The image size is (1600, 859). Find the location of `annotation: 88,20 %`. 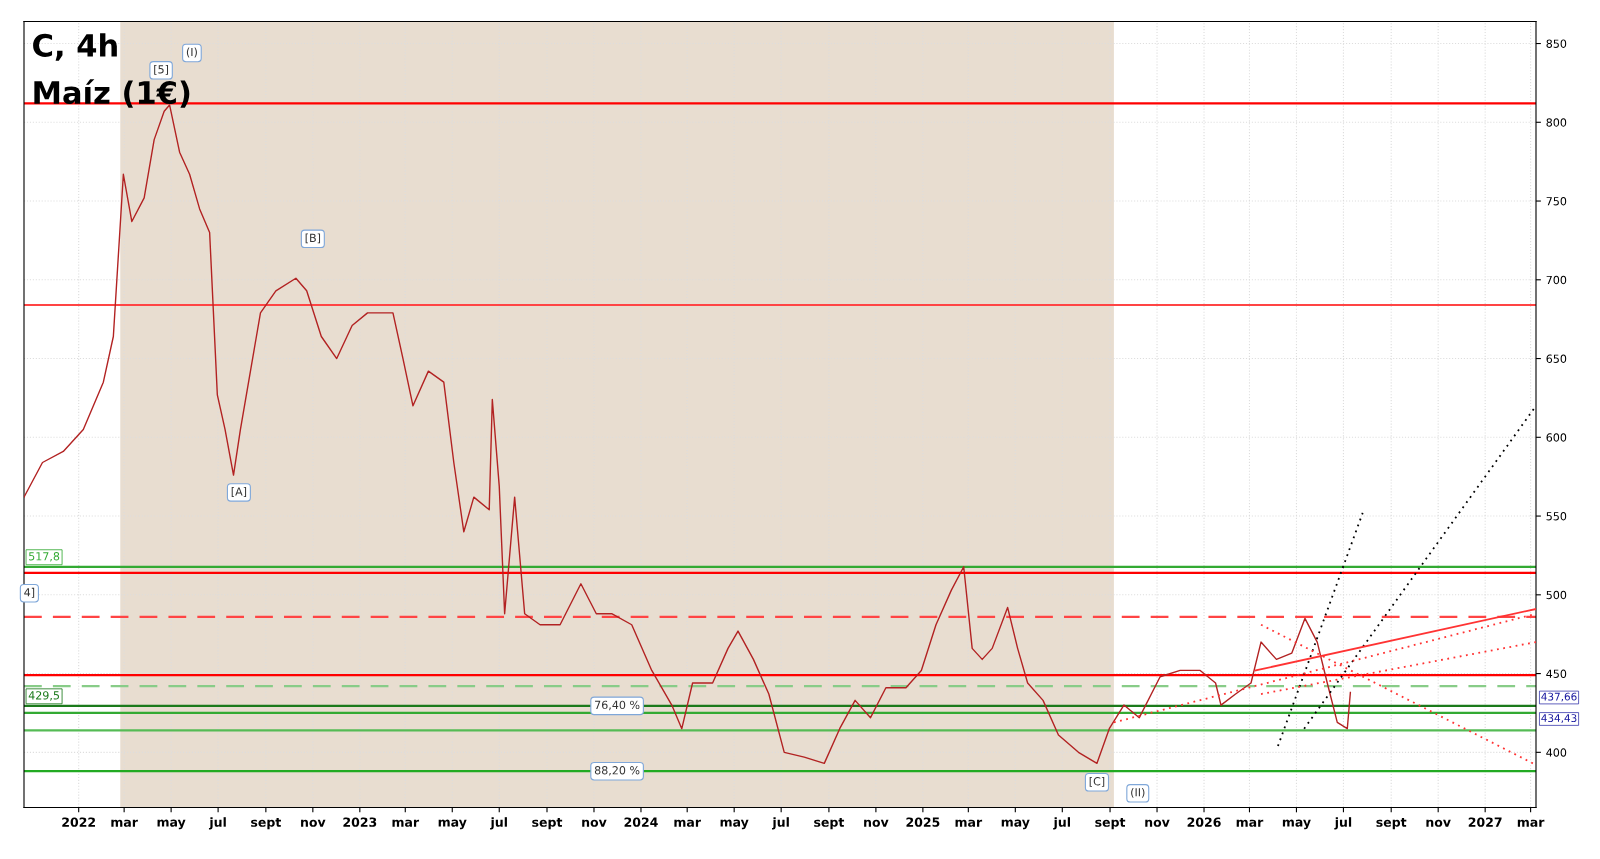

annotation: 88,20 % is located at coordinates (617, 771).